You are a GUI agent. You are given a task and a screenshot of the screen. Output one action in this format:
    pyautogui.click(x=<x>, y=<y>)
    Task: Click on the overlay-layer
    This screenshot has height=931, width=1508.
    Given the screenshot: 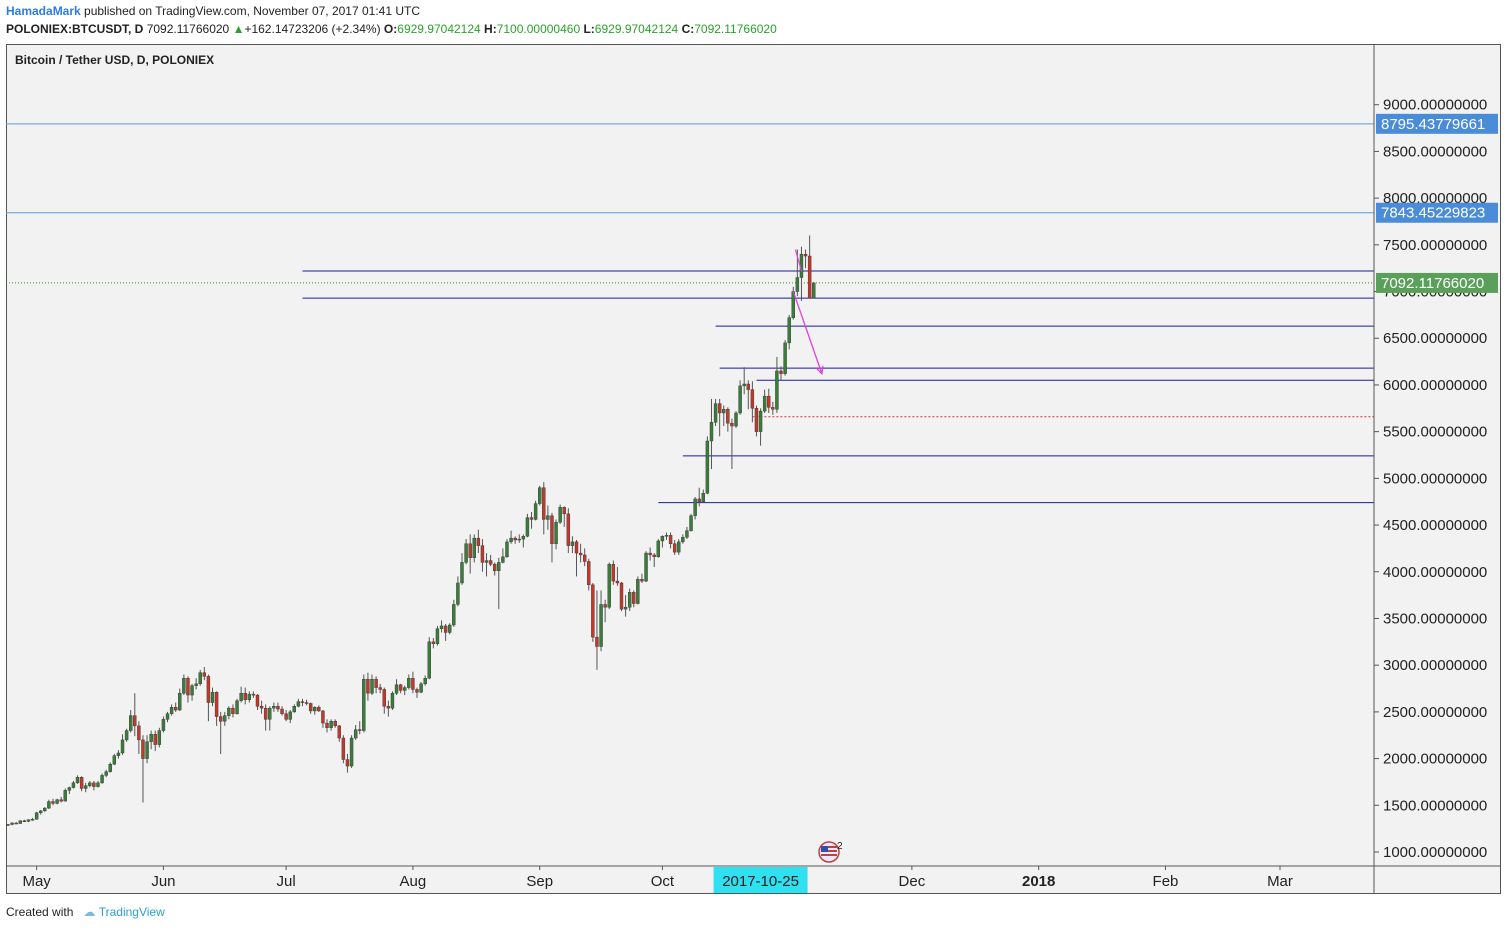 What is the action you would take?
    pyautogui.click(x=808, y=312)
    